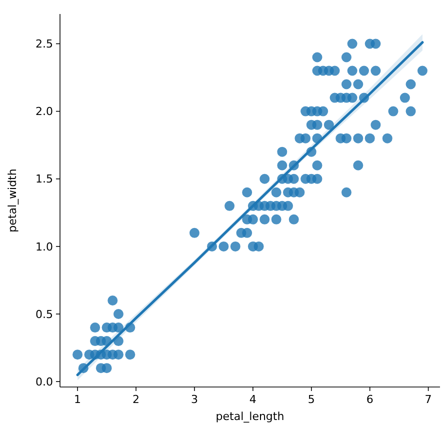 This screenshot has width=446, height=448. I want to click on y-tick-label: 0.5, so click(44, 314).